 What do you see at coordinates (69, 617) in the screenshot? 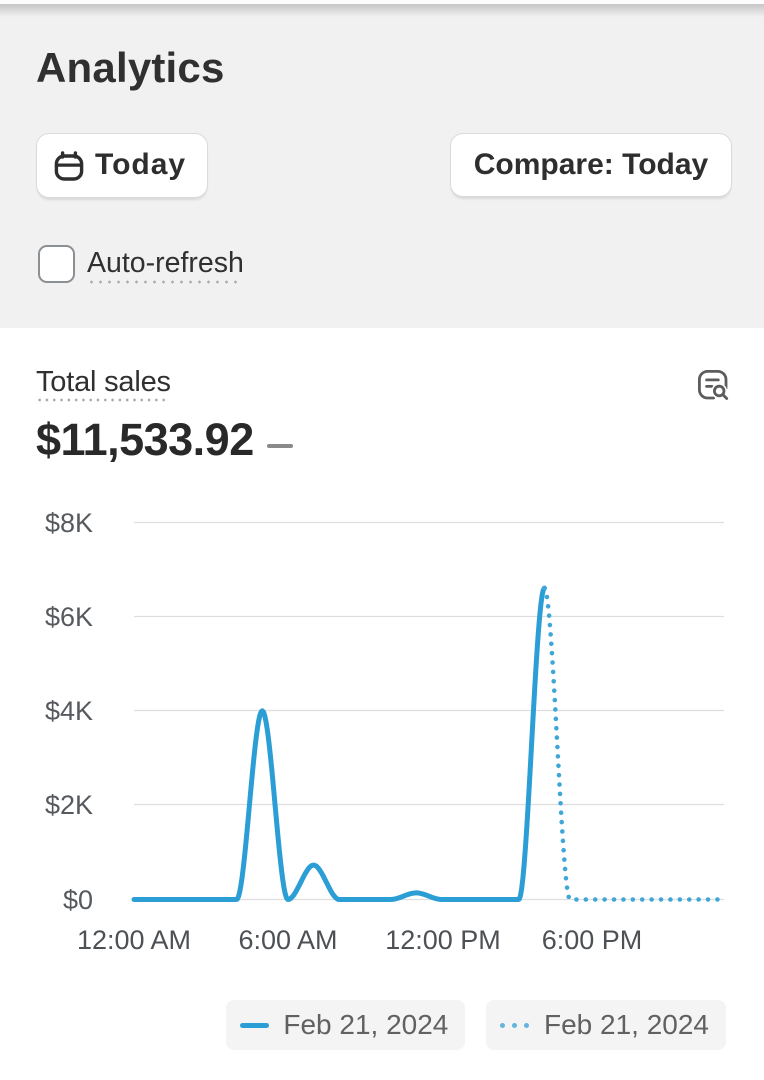
I see `svg-text: $6K` at bounding box center [69, 617].